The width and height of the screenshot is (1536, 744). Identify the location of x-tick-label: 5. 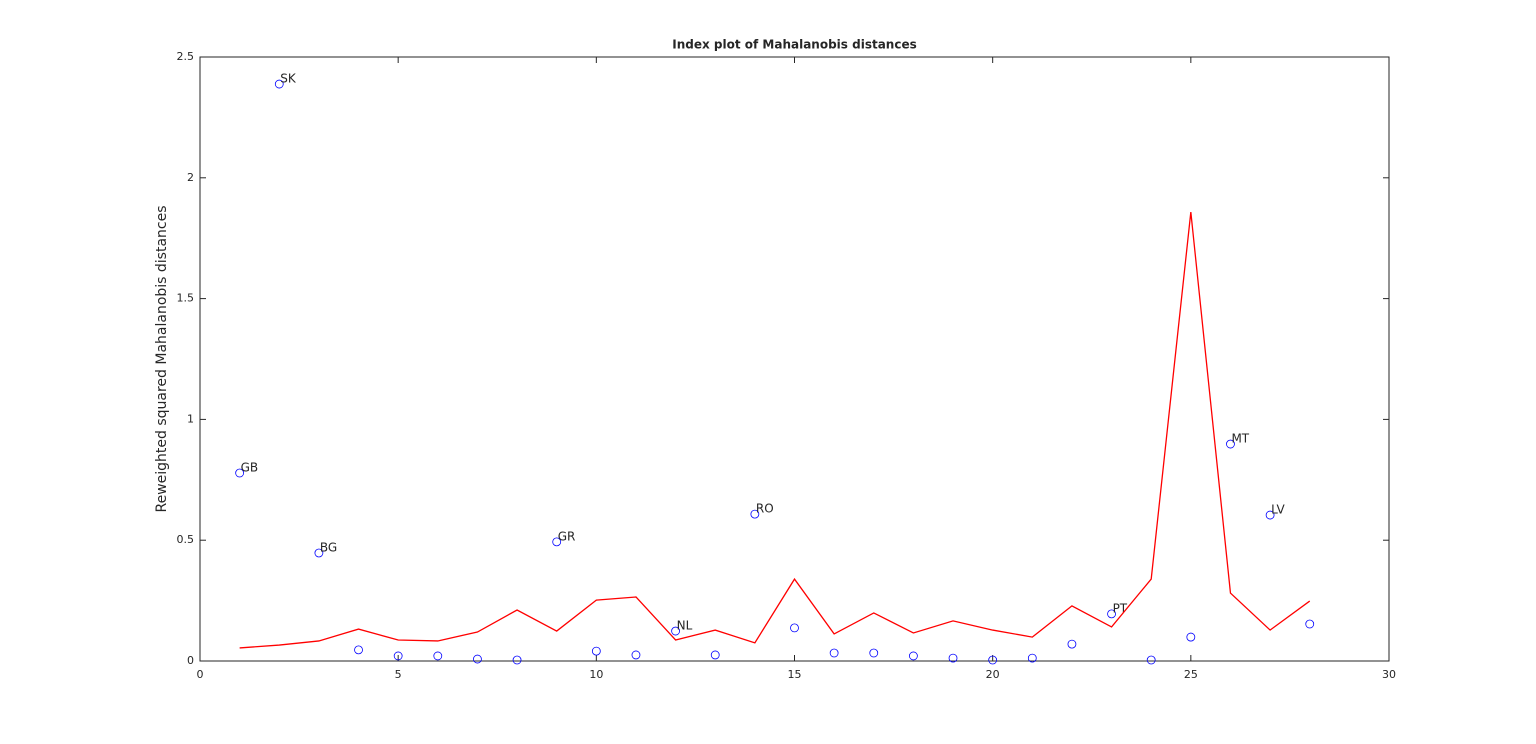
(398, 674).